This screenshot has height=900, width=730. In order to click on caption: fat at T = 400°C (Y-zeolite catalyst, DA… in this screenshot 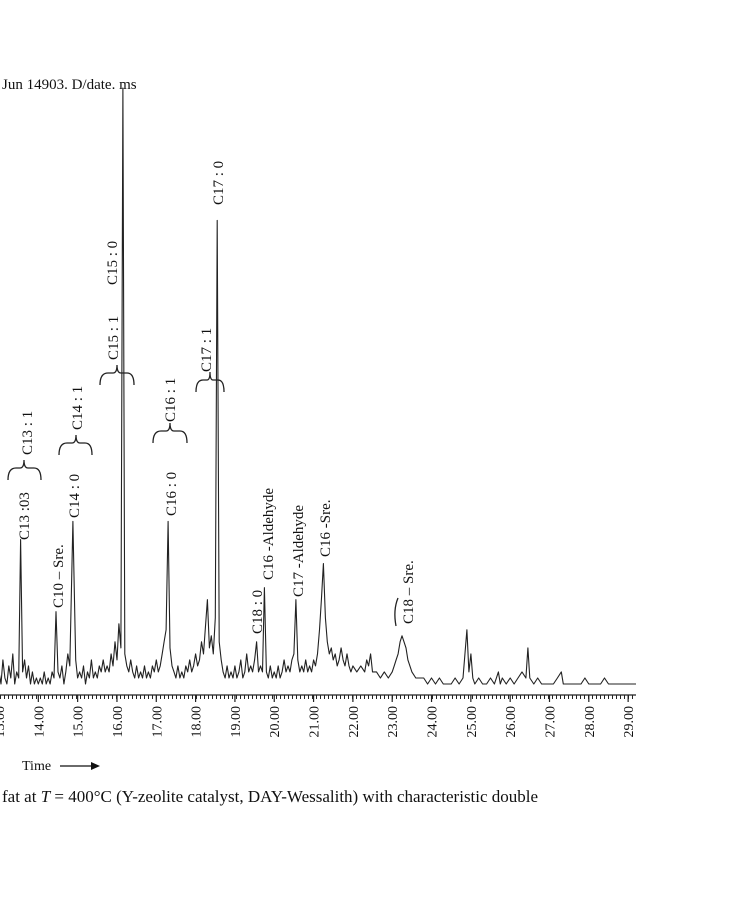, I will do `click(270, 796)`.